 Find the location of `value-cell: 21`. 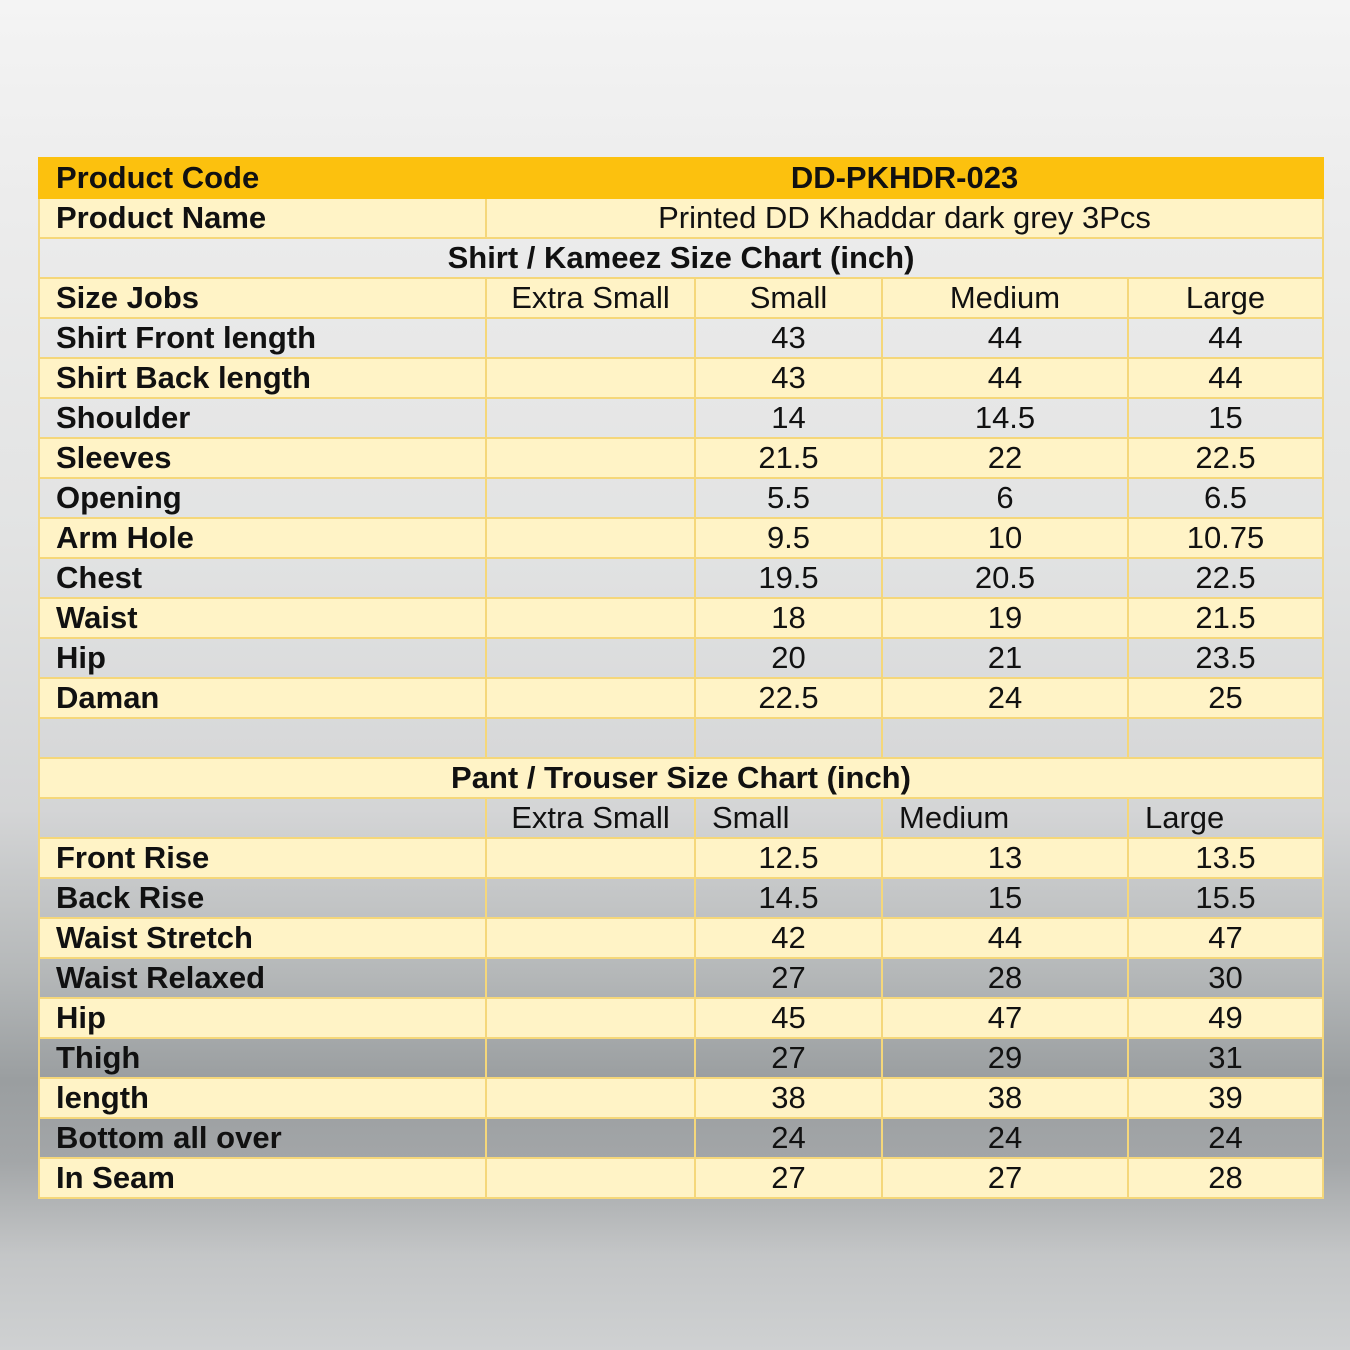

value-cell: 21 is located at coordinates (1005, 658).